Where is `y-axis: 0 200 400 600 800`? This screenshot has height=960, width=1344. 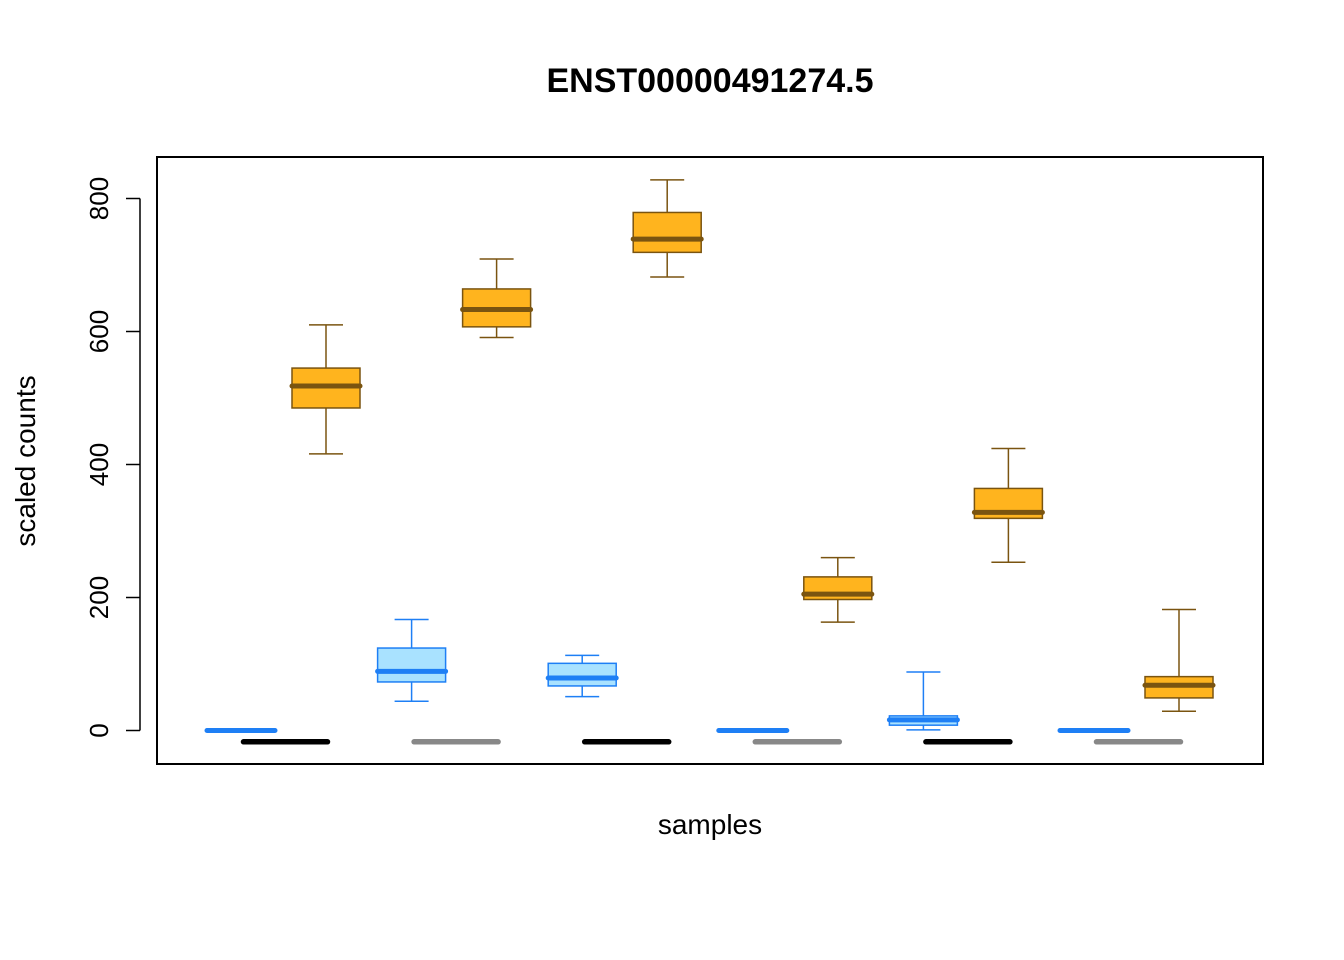 y-axis: 0 200 400 600 800 is located at coordinates (112, 457).